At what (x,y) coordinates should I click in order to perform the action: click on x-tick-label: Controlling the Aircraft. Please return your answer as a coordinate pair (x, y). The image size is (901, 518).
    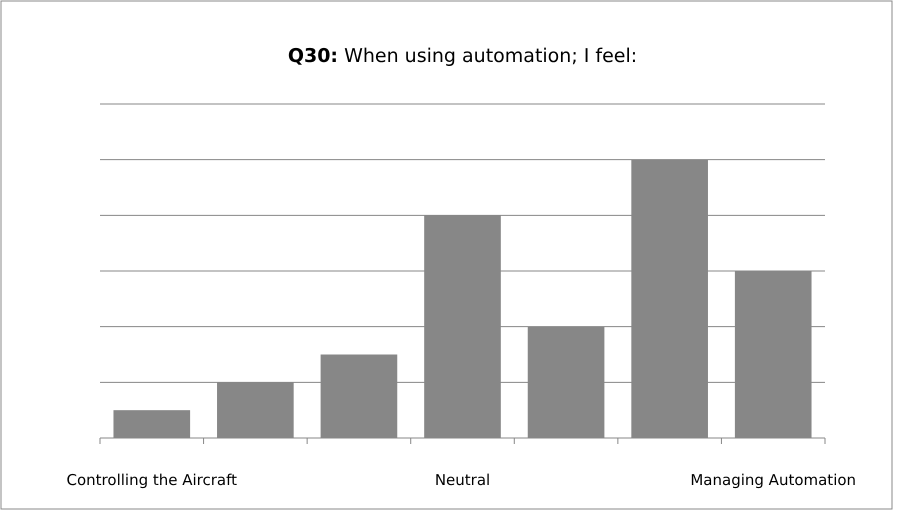
    Looking at the image, I should click on (152, 480).